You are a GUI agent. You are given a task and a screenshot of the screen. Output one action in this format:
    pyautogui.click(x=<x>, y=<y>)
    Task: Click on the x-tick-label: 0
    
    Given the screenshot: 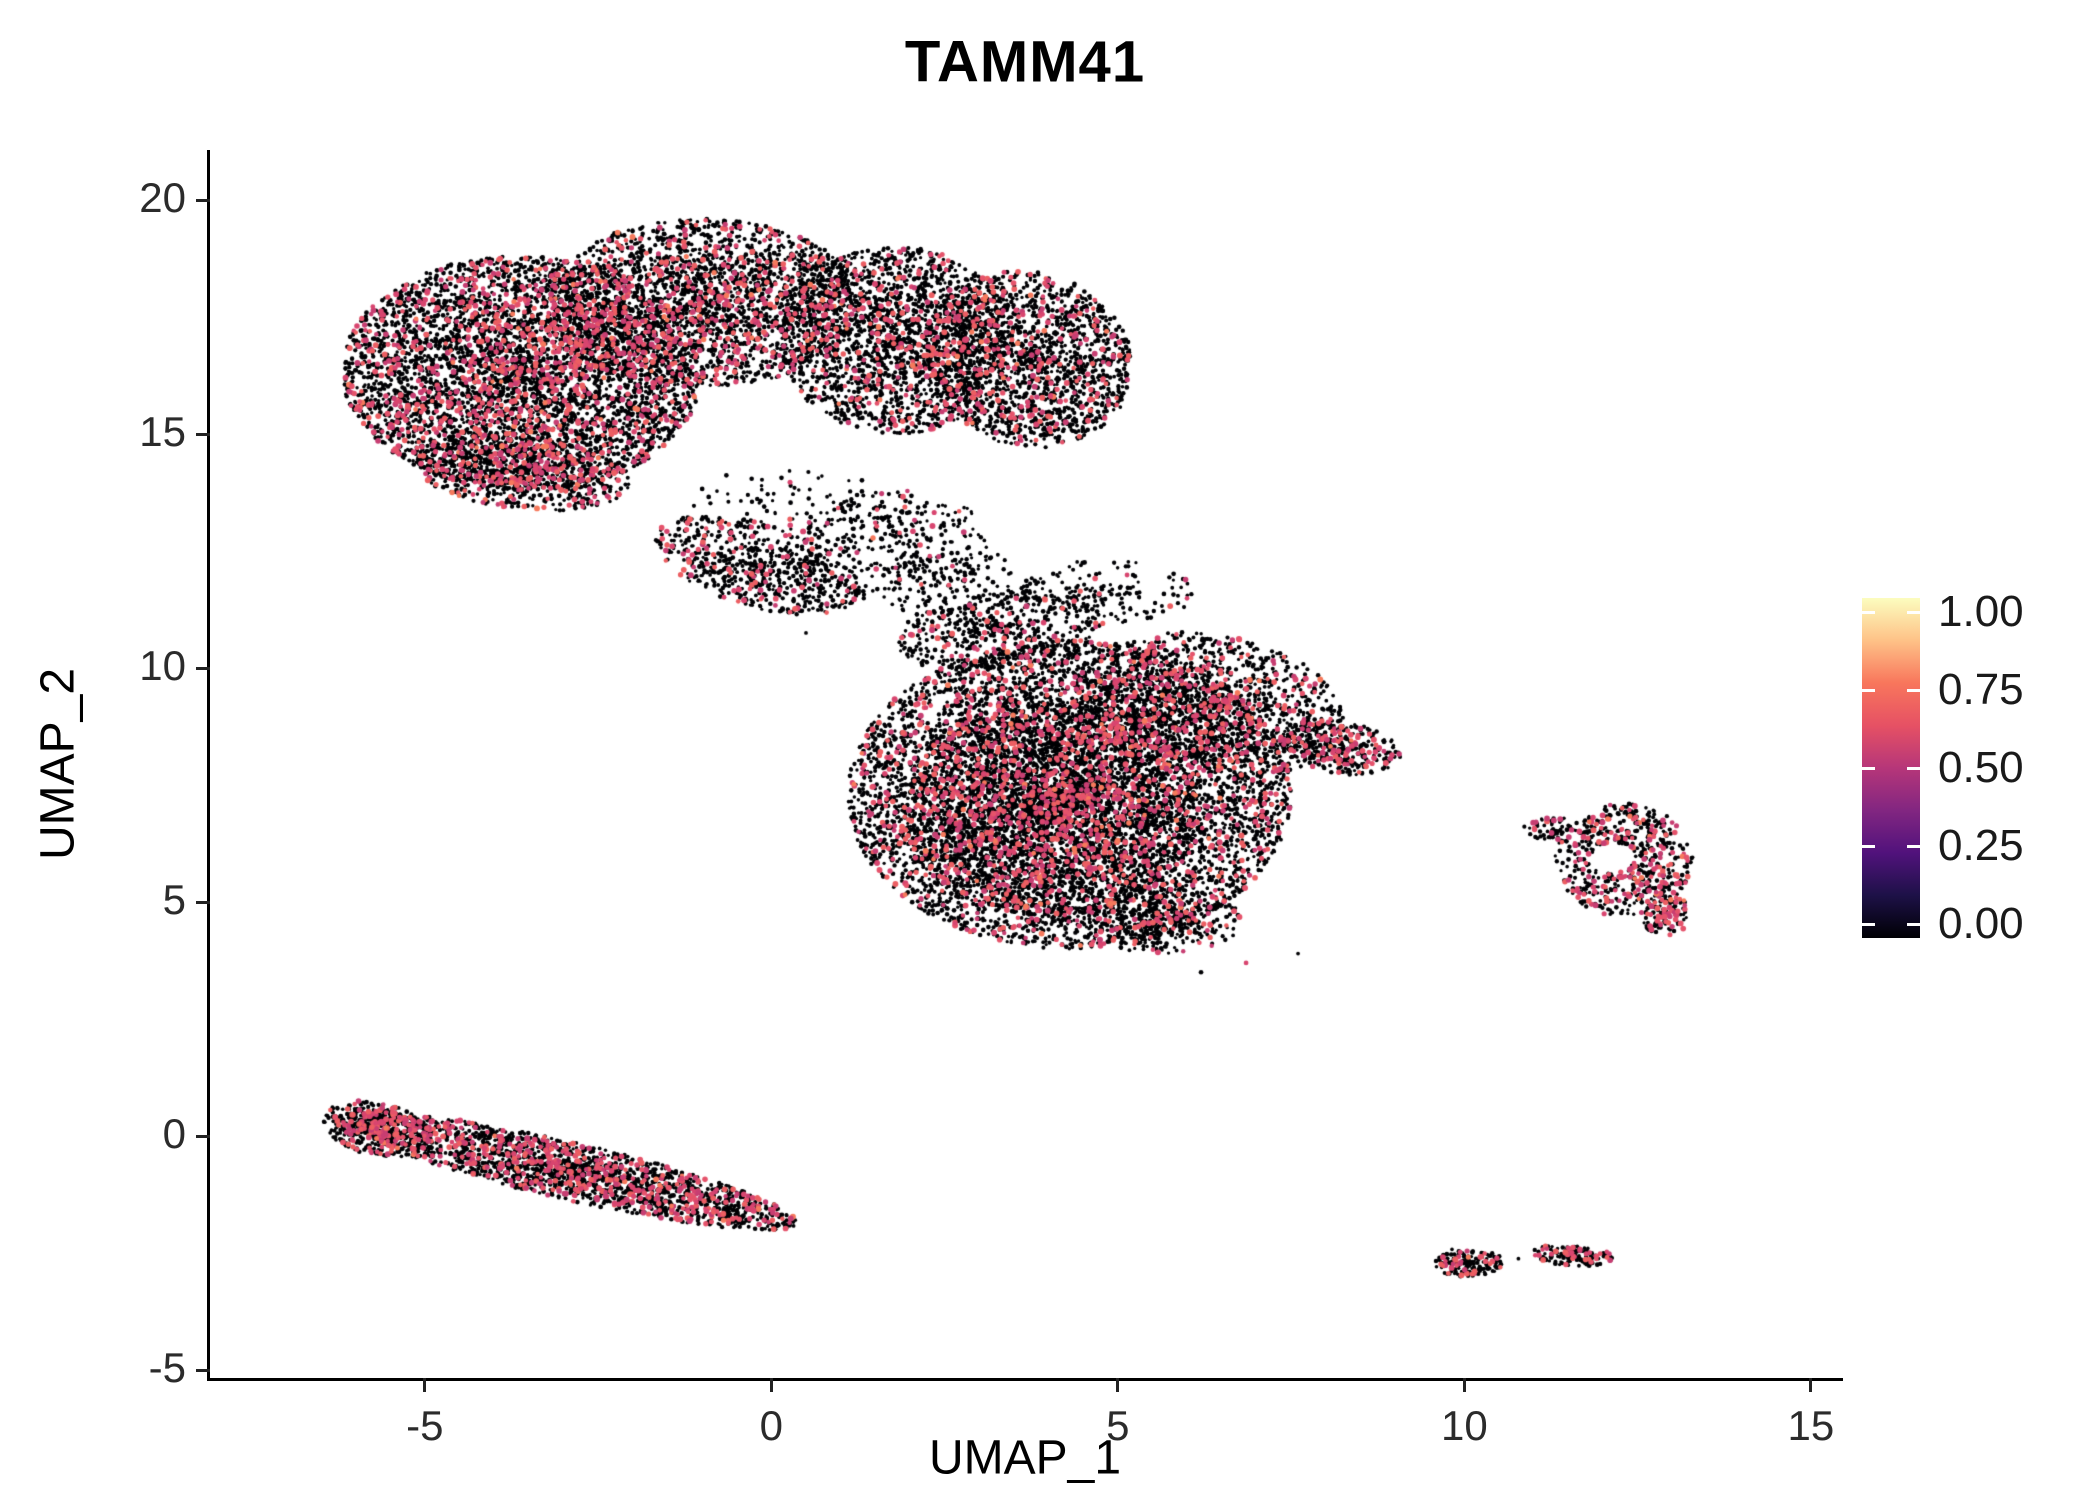 What is the action you would take?
    pyautogui.click(x=771, y=1425)
    